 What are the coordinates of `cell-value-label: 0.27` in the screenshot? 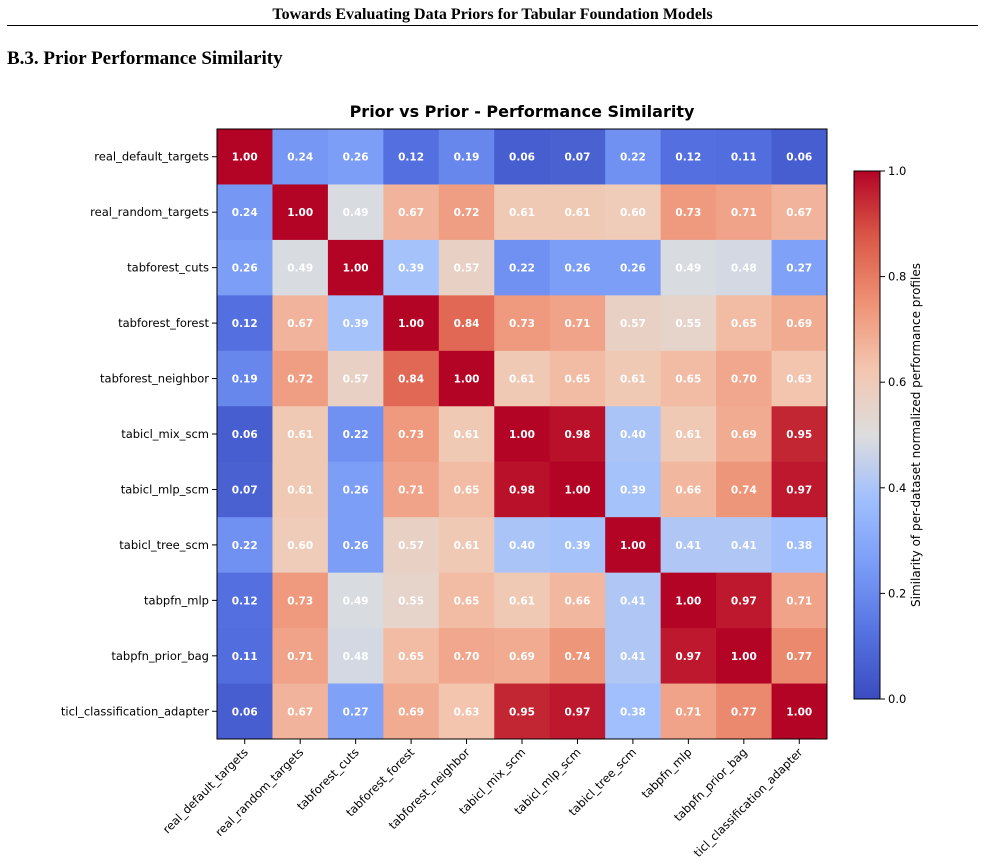 It's located at (356, 712).